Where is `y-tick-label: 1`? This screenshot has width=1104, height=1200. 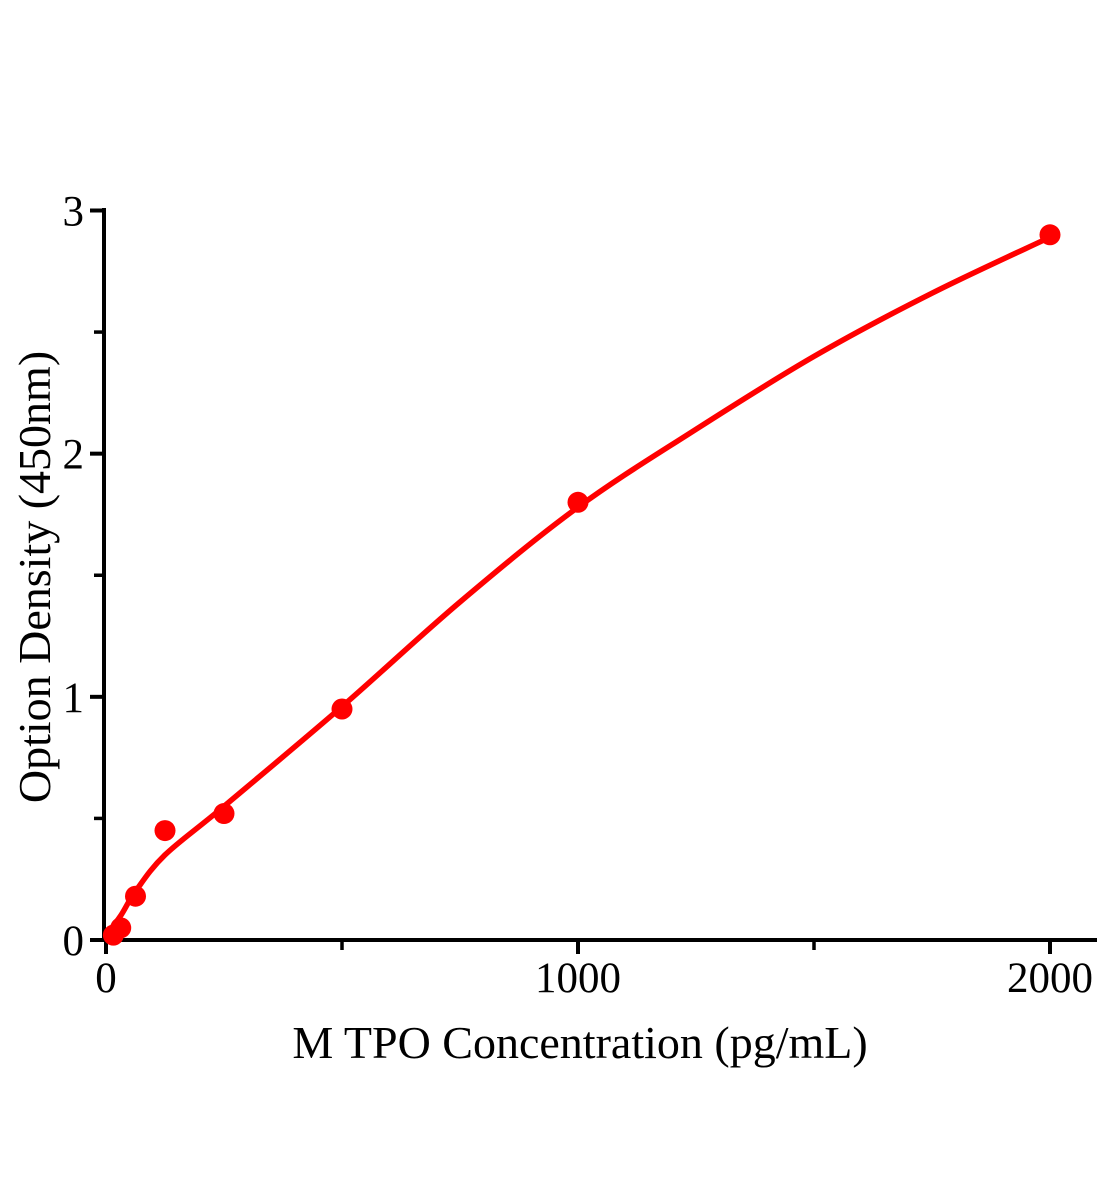 y-tick-label: 1 is located at coordinates (74, 698).